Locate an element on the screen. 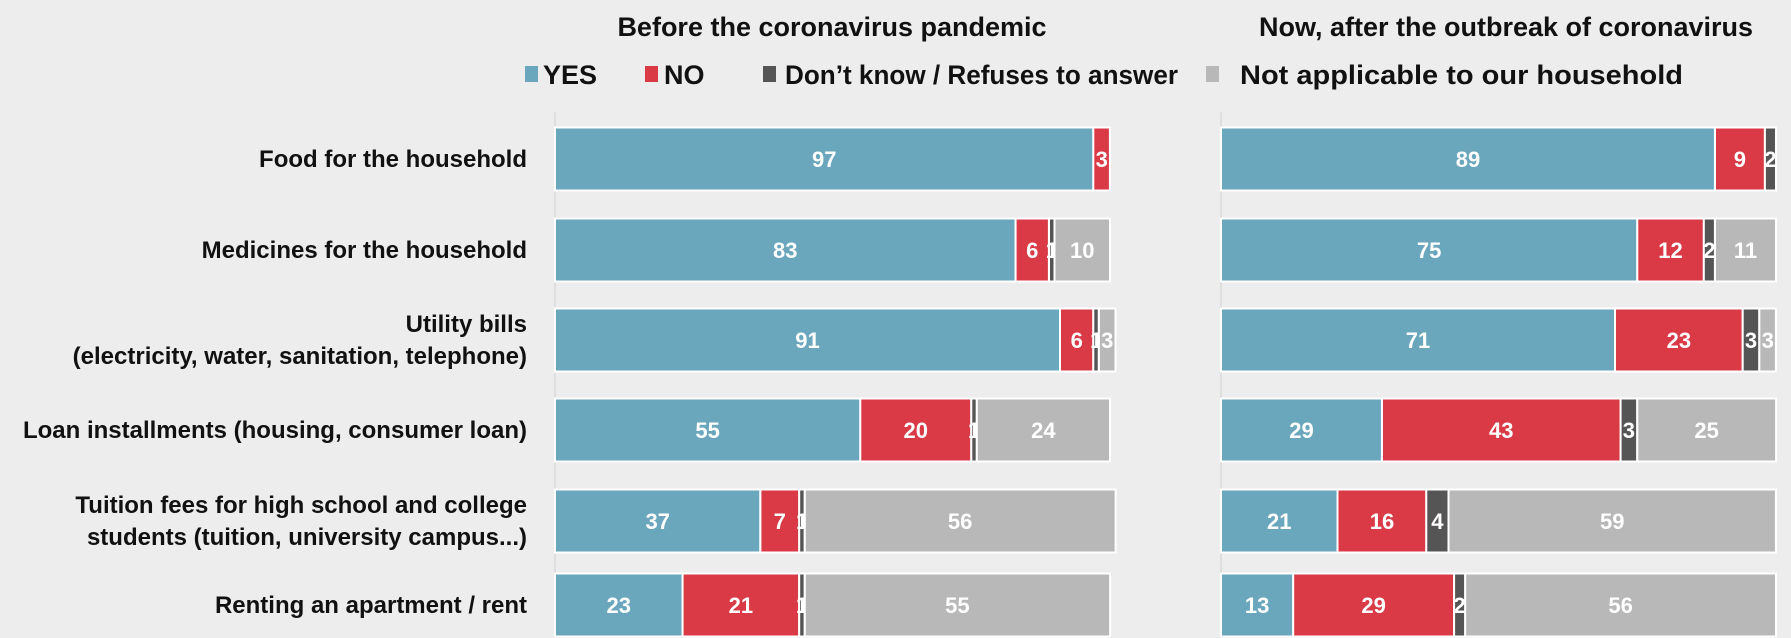 The height and width of the screenshot is (638, 1791). data-label-no: 21 is located at coordinates (741, 605).